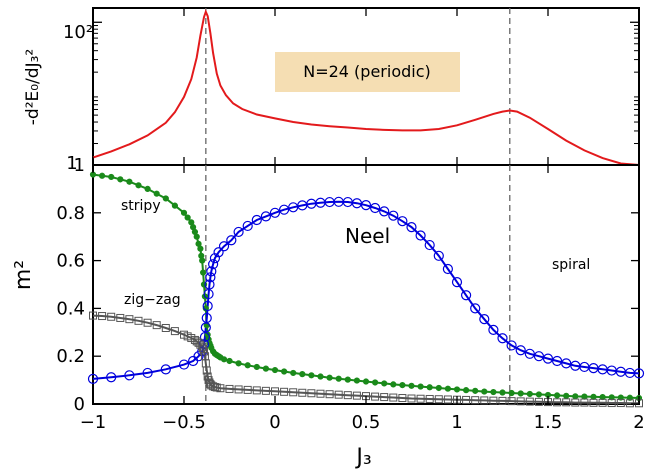  What do you see at coordinates (70, 356) in the screenshot?
I see `y-tick-label: 0.2` at bounding box center [70, 356].